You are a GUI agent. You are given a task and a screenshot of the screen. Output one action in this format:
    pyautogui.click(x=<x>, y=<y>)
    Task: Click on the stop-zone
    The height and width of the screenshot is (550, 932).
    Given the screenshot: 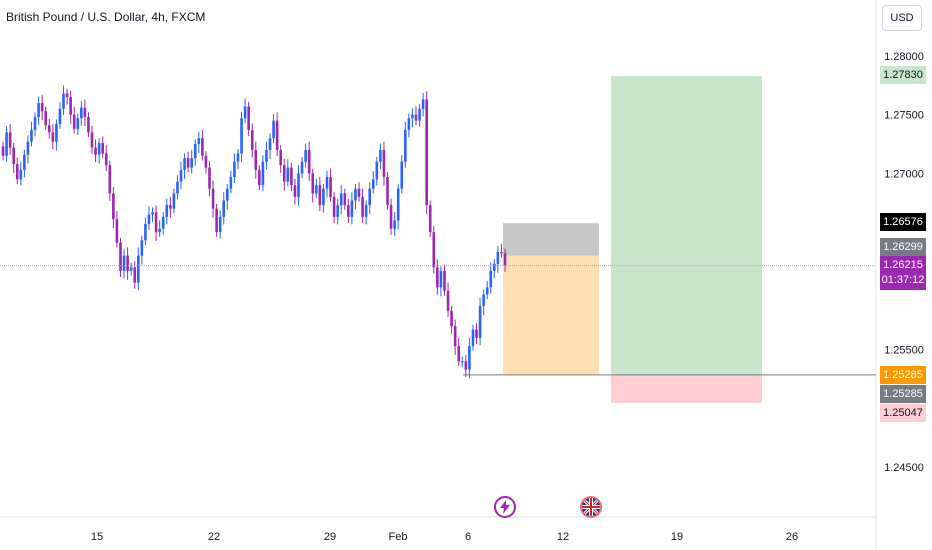 What is the action you would take?
    pyautogui.click(x=686, y=388)
    